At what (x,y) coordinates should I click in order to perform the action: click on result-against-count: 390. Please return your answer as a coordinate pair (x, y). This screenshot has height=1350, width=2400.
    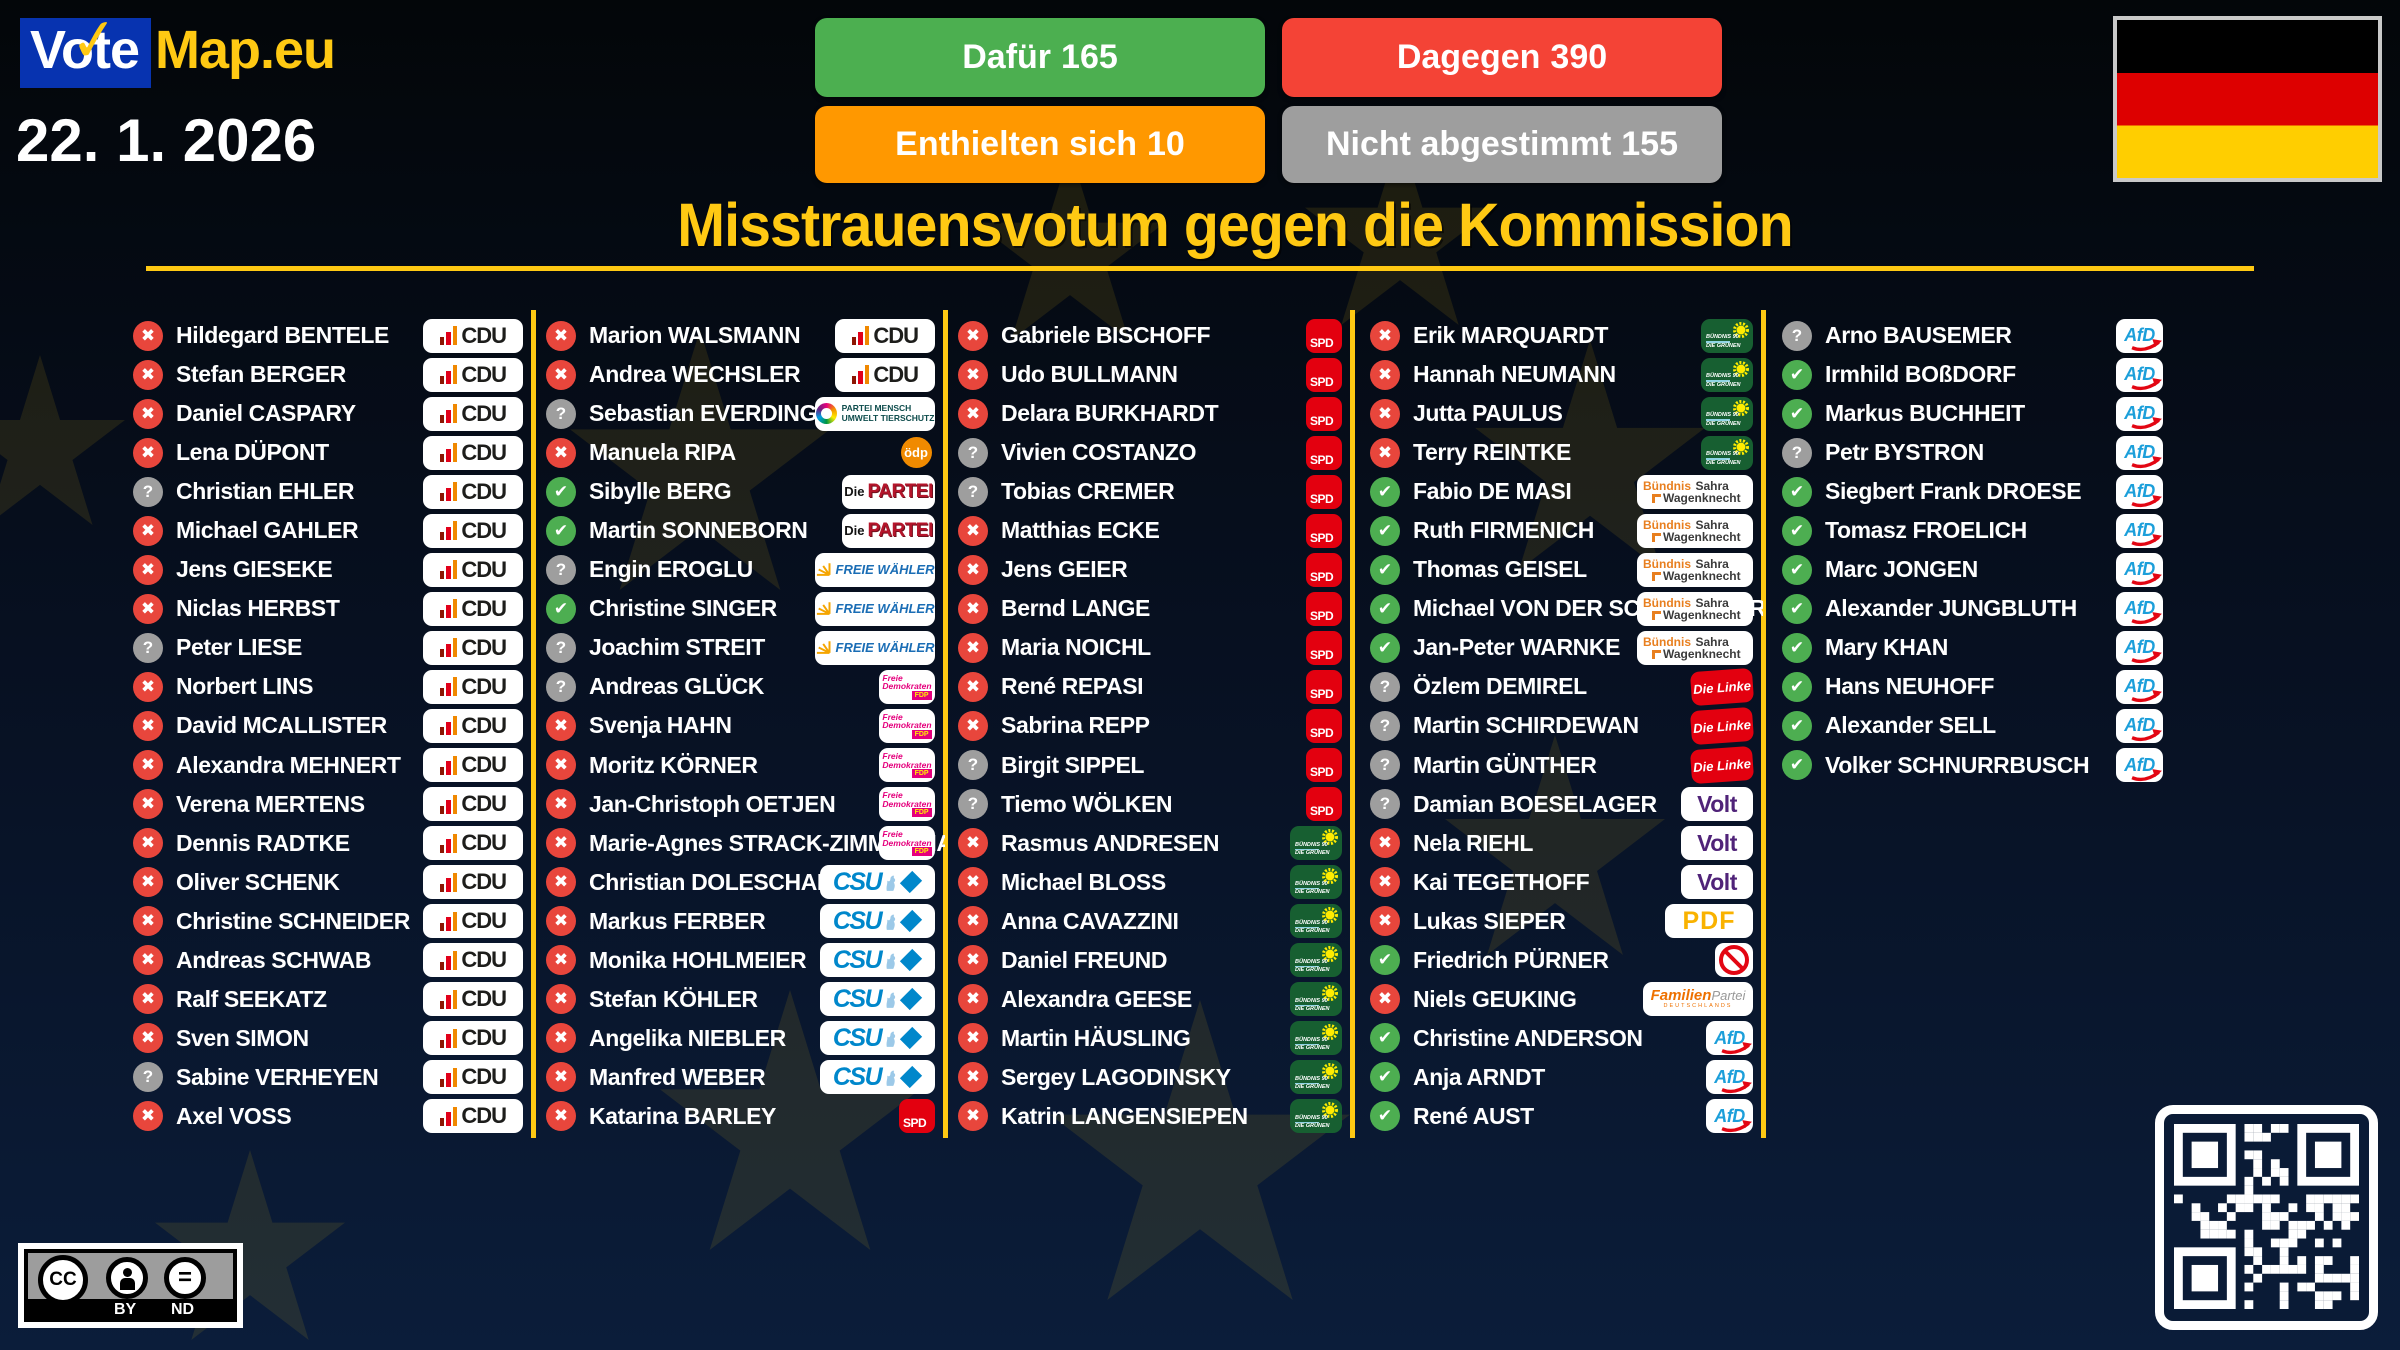
    Looking at the image, I should click on (1579, 57).